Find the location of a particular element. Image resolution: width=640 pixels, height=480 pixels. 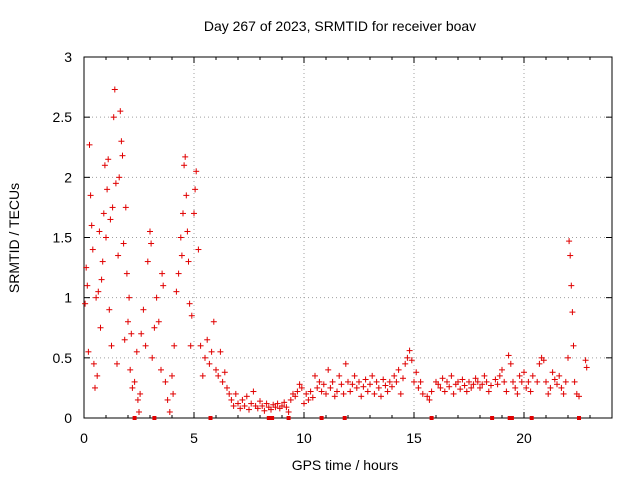

y-tick-label: 0.5 is located at coordinates (63, 358).